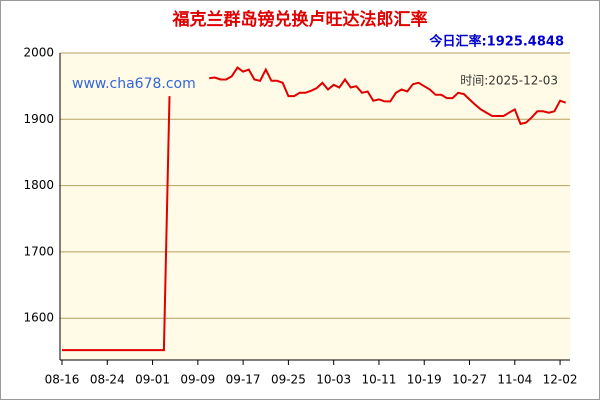  I want to click on x-tick-label: 09-25, so click(288, 380).